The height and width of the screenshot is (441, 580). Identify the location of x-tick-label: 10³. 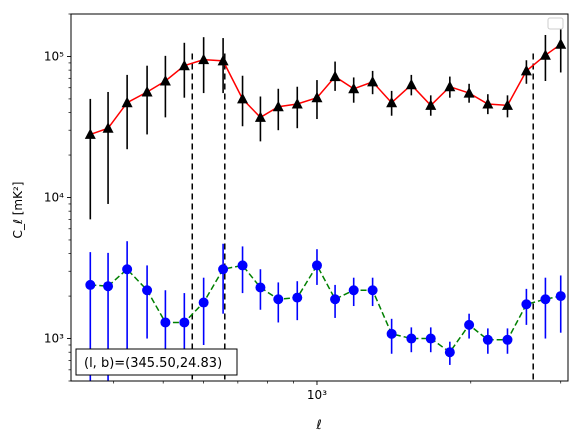
(317, 395).